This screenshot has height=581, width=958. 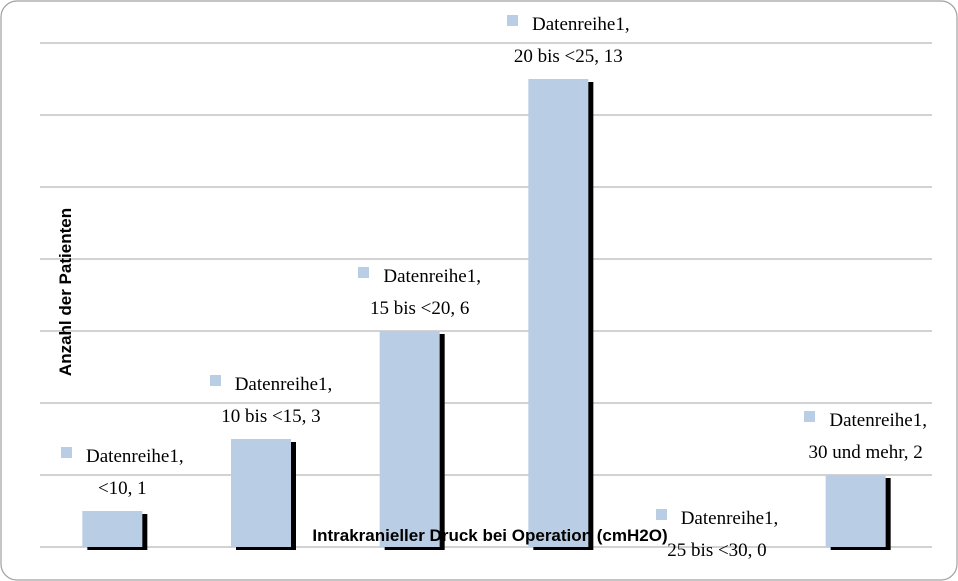 What do you see at coordinates (65, 292) in the screenshot?
I see `y-axis-title: Anzahl der Patienten` at bounding box center [65, 292].